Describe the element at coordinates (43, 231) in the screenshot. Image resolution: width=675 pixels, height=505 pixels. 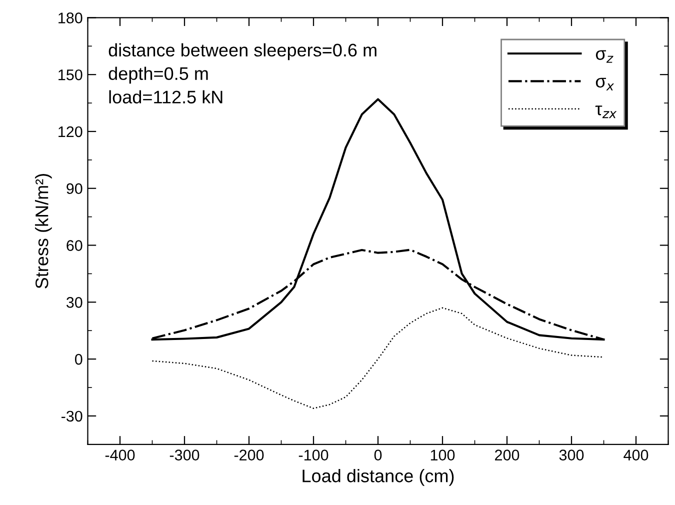
I see `y-axis-title: Stress (kN/m²)` at that location.